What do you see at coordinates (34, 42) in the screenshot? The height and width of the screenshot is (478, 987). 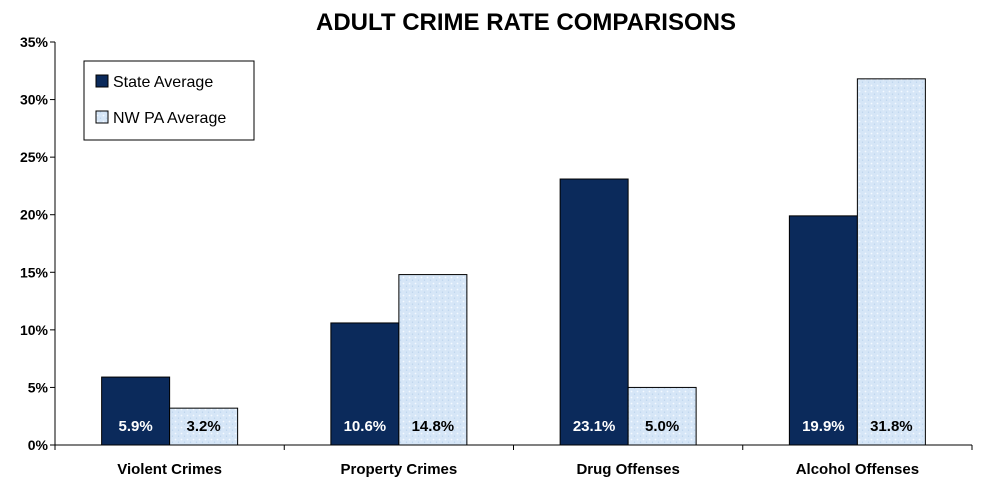 I see `y-tick-label: 35%` at bounding box center [34, 42].